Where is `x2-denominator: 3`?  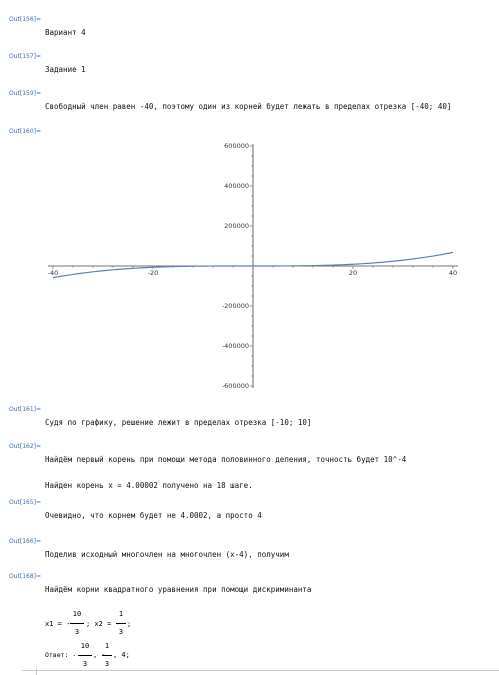
x2-denominator: 3 is located at coordinates (121, 632).